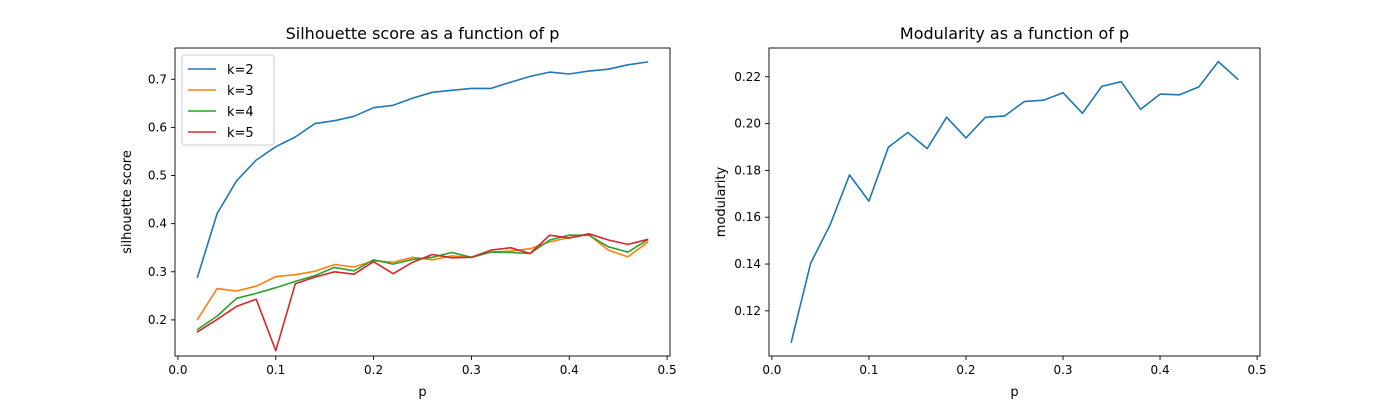 This screenshot has height=400, width=1400. Describe the element at coordinates (157, 79) in the screenshot. I see `y-tick-label: 0.7` at that location.